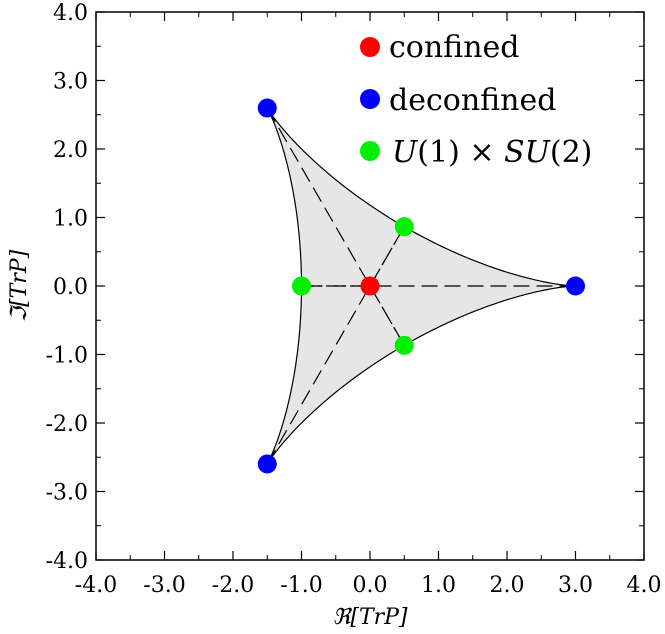 Image resolution: width=665 pixels, height=634 pixels. What do you see at coordinates (67, 493) in the screenshot?
I see `y-tick-label: -3.0` at bounding box center [67, 493].